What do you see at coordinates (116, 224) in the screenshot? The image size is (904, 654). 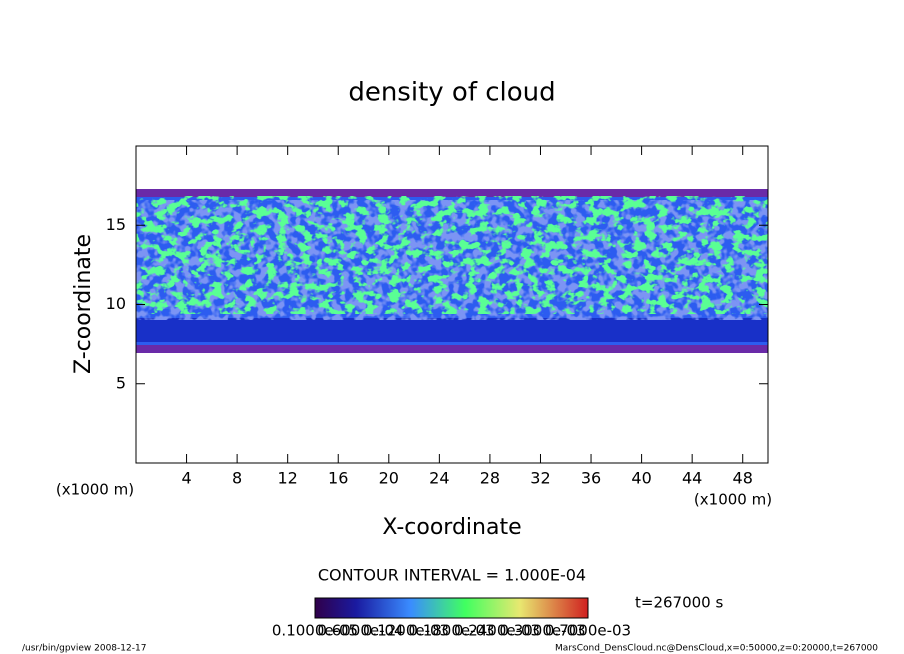 I see `y-tick-label: 15` at bounding box center [116, 224].